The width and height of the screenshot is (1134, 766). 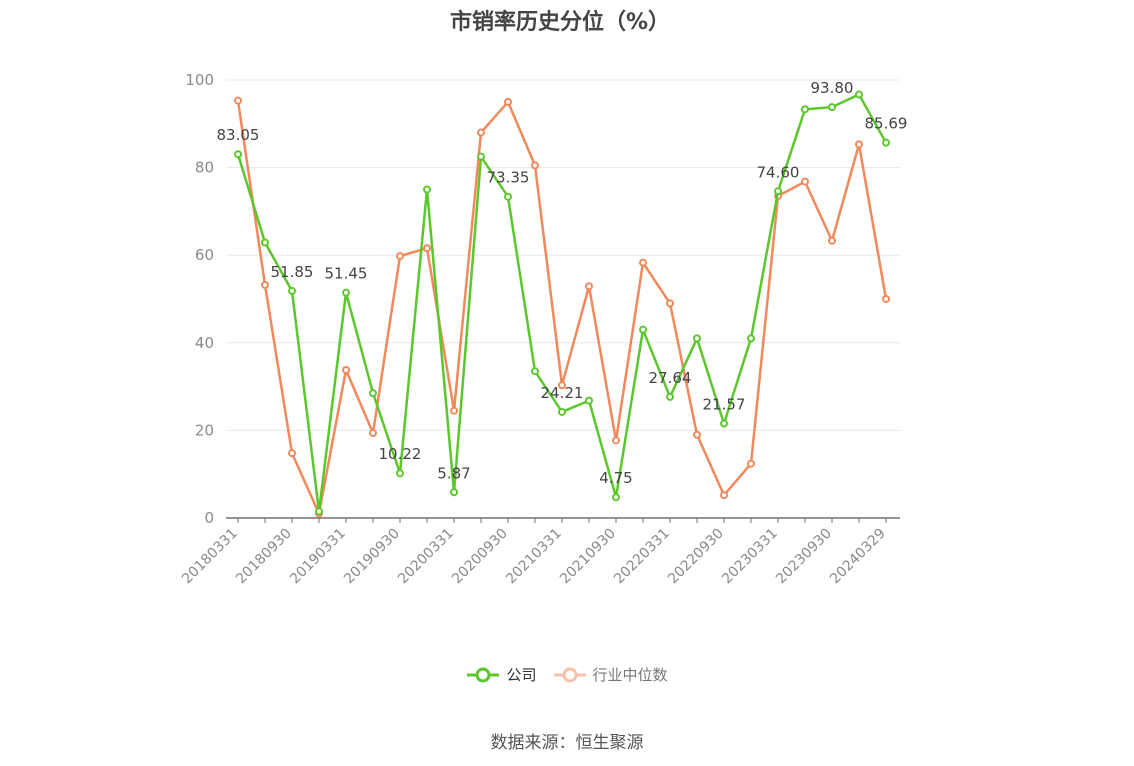 I want to click on data-label: 85.69, so click(x=886, y=124).